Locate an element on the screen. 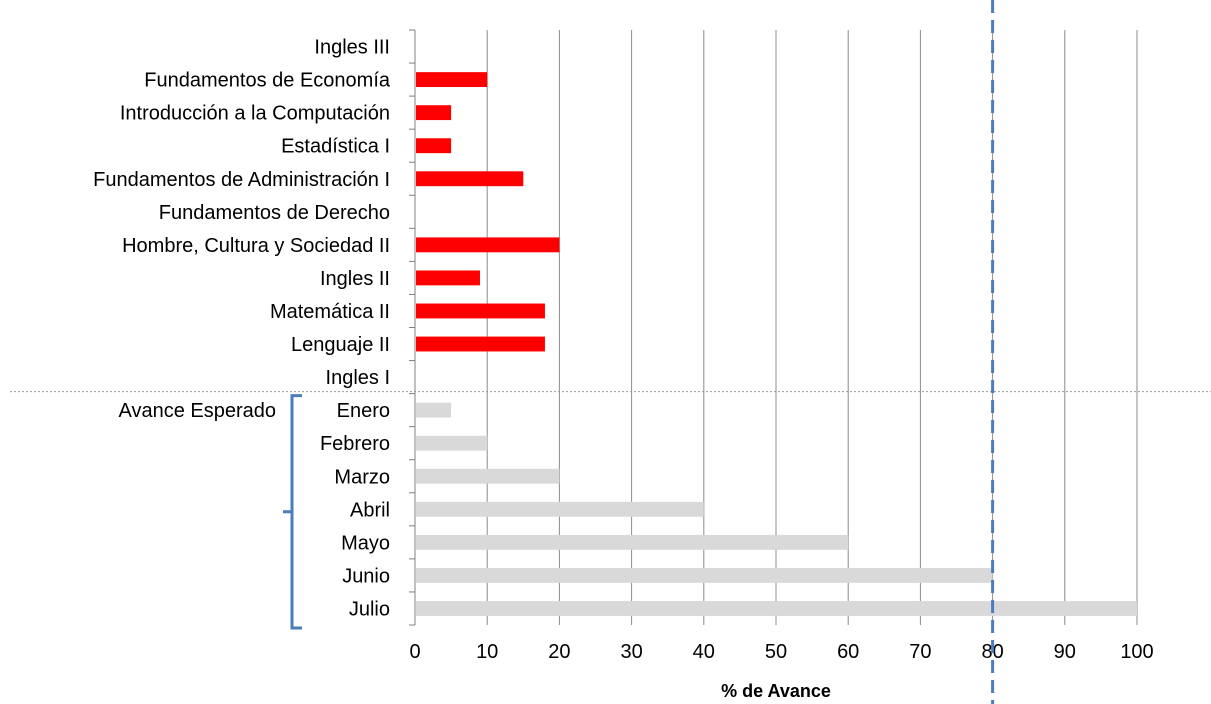 Image resolution: width=1211 pixels, height=704 pixels. x-tick-label: 30 is located at coordinates (631, 652).